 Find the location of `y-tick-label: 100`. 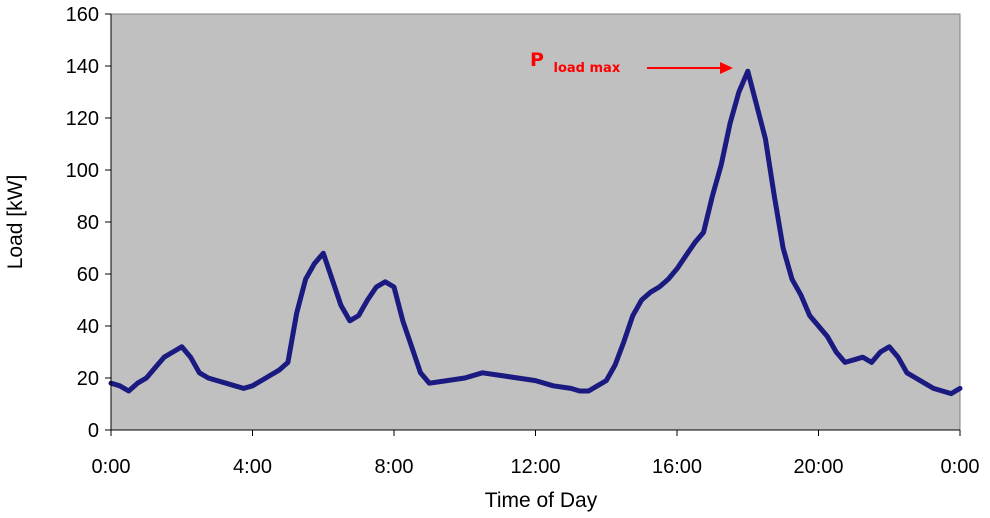

y-tick-label: 100 is located at coordinates (82, 171).